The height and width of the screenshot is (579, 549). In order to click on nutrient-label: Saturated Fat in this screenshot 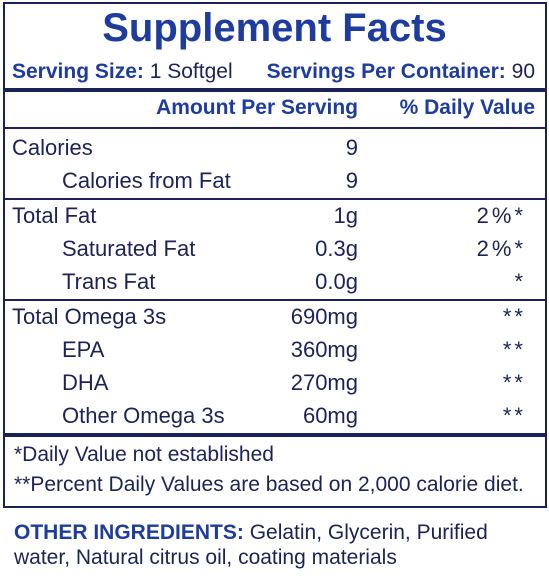, I will do `click(129, 248)`.